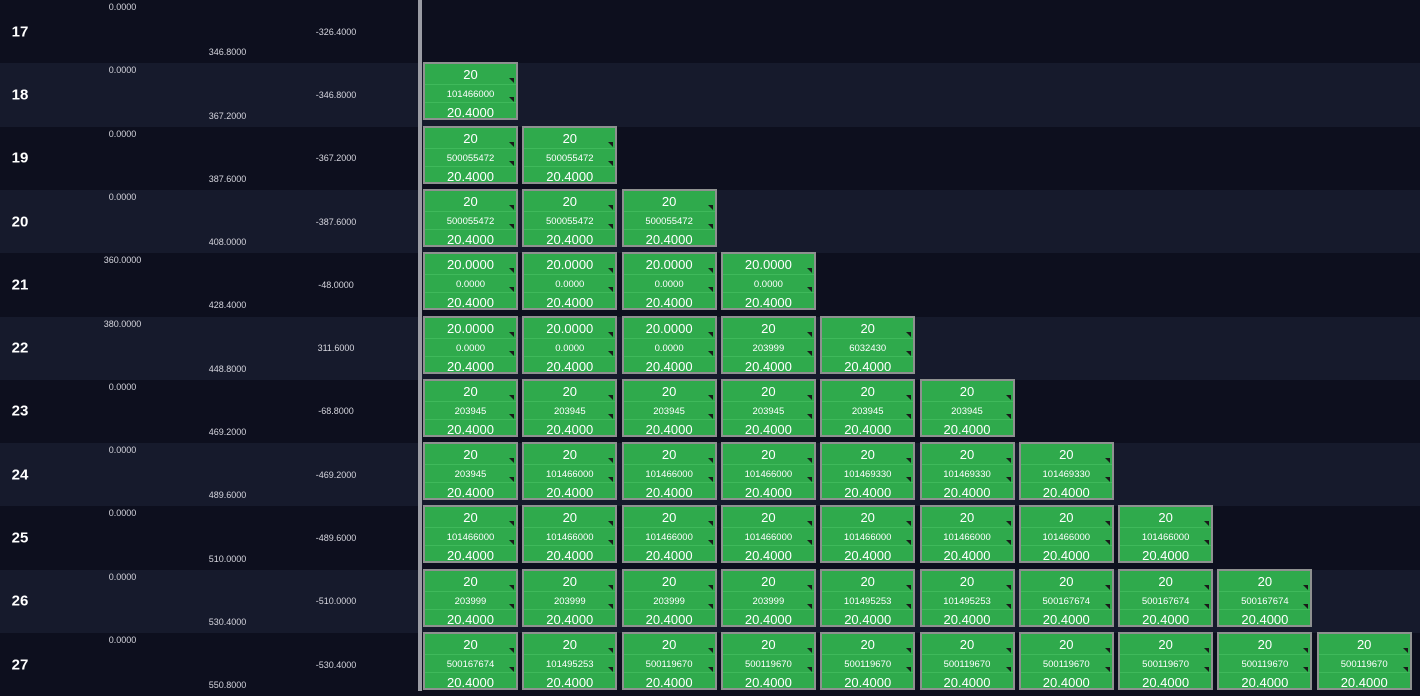  I want to click on row-value-a: 360.0000, so click(122, 260).